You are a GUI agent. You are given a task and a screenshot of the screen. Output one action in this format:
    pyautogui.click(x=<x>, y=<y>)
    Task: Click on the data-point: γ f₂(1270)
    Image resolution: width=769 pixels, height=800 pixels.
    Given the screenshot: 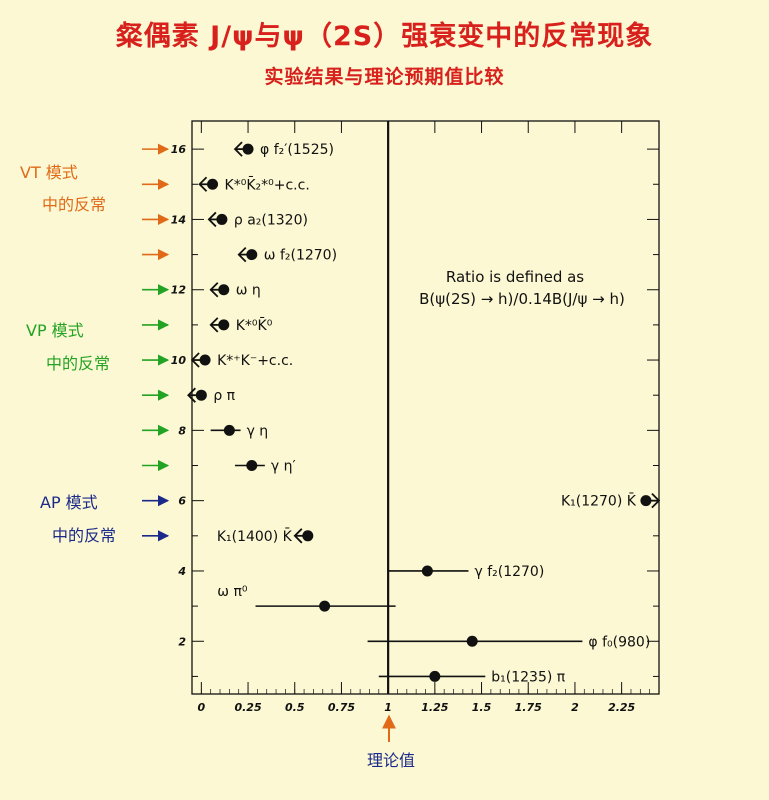 What is the action you would take?
    pyautogui.click(x=466, y=572)
    